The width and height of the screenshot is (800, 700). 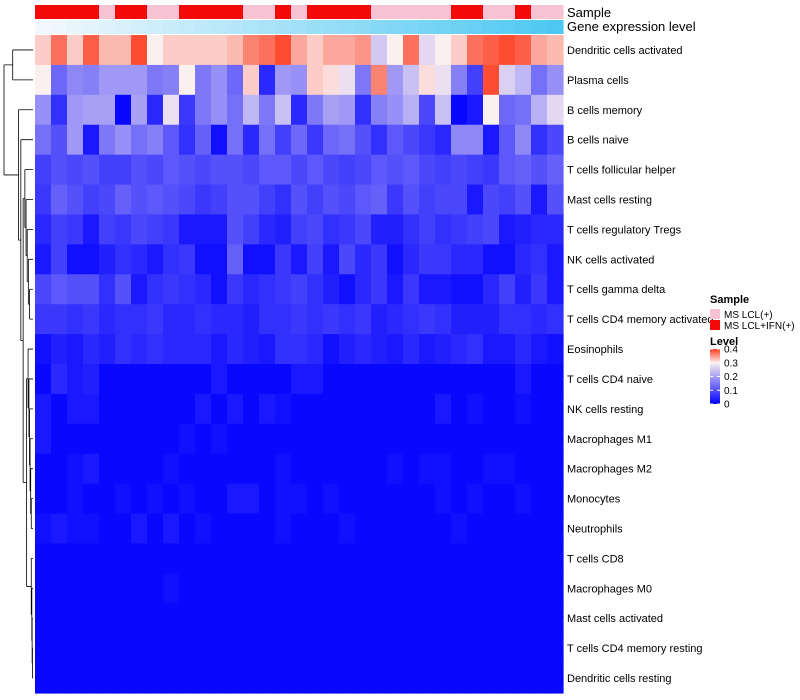 I want to click on row-label: NK cells activated, so click(x=610, y=260).